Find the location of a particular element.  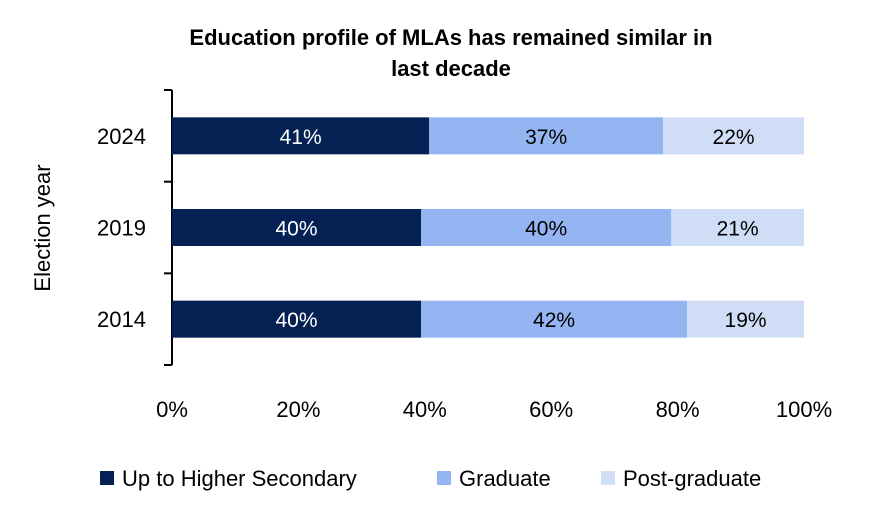

y-tick-label-2019: 2019 is located at coordinates (121, 228).